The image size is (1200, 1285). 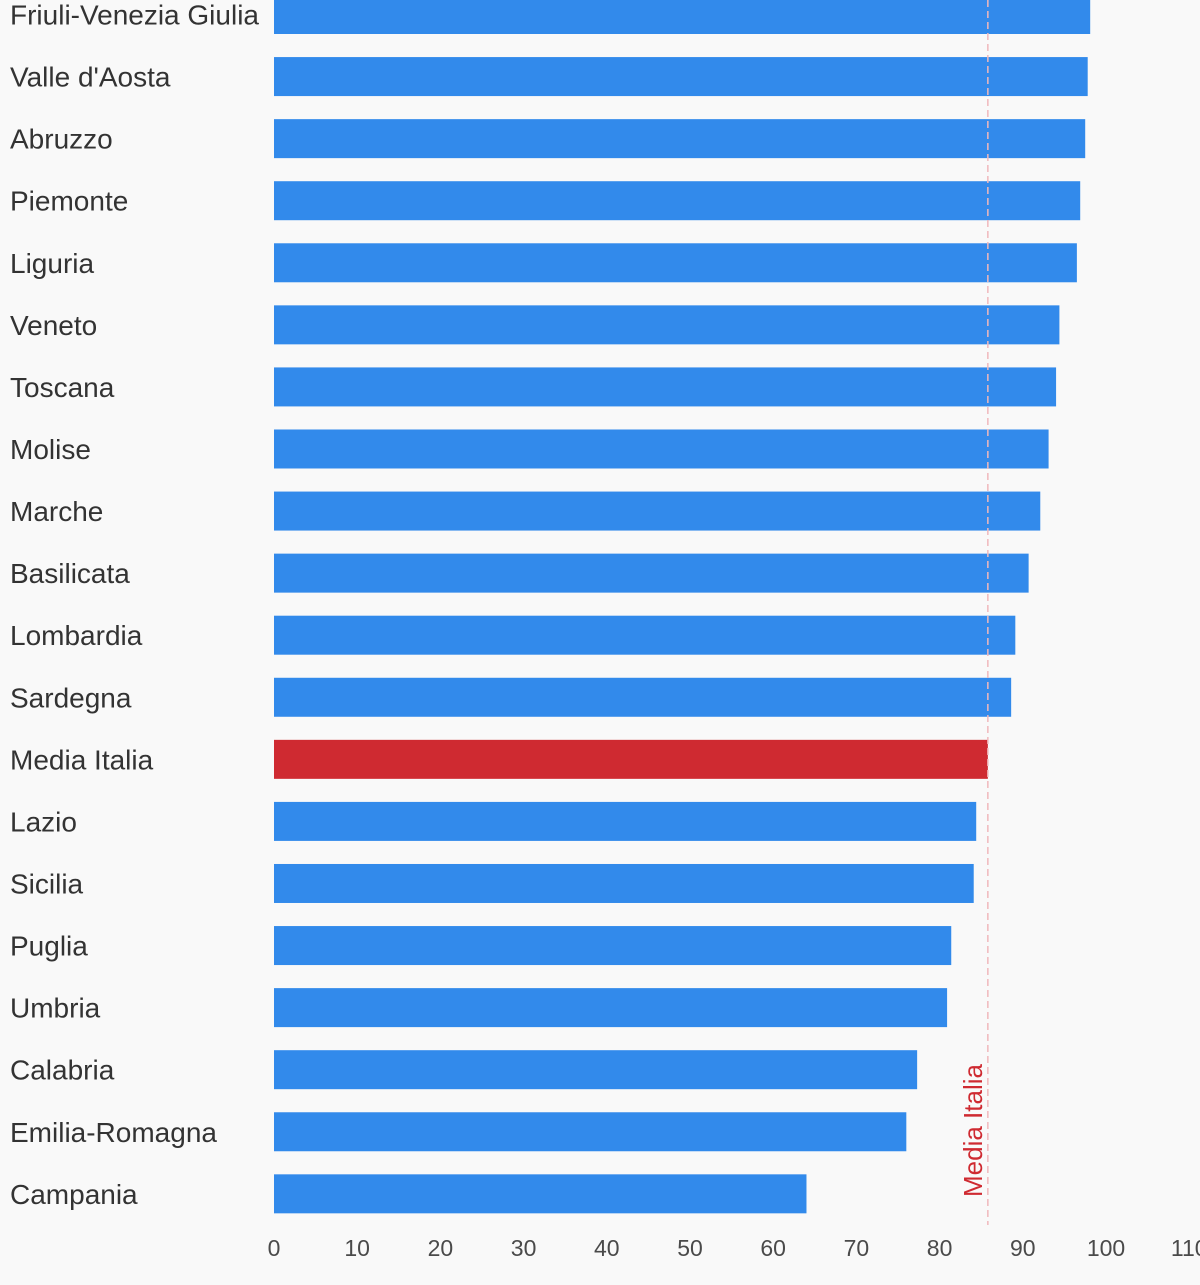 What do you see at coordinates (857, 1248) in the screenshot?
I see `x-tick-label: 70` at bounding box center [857, 1248].